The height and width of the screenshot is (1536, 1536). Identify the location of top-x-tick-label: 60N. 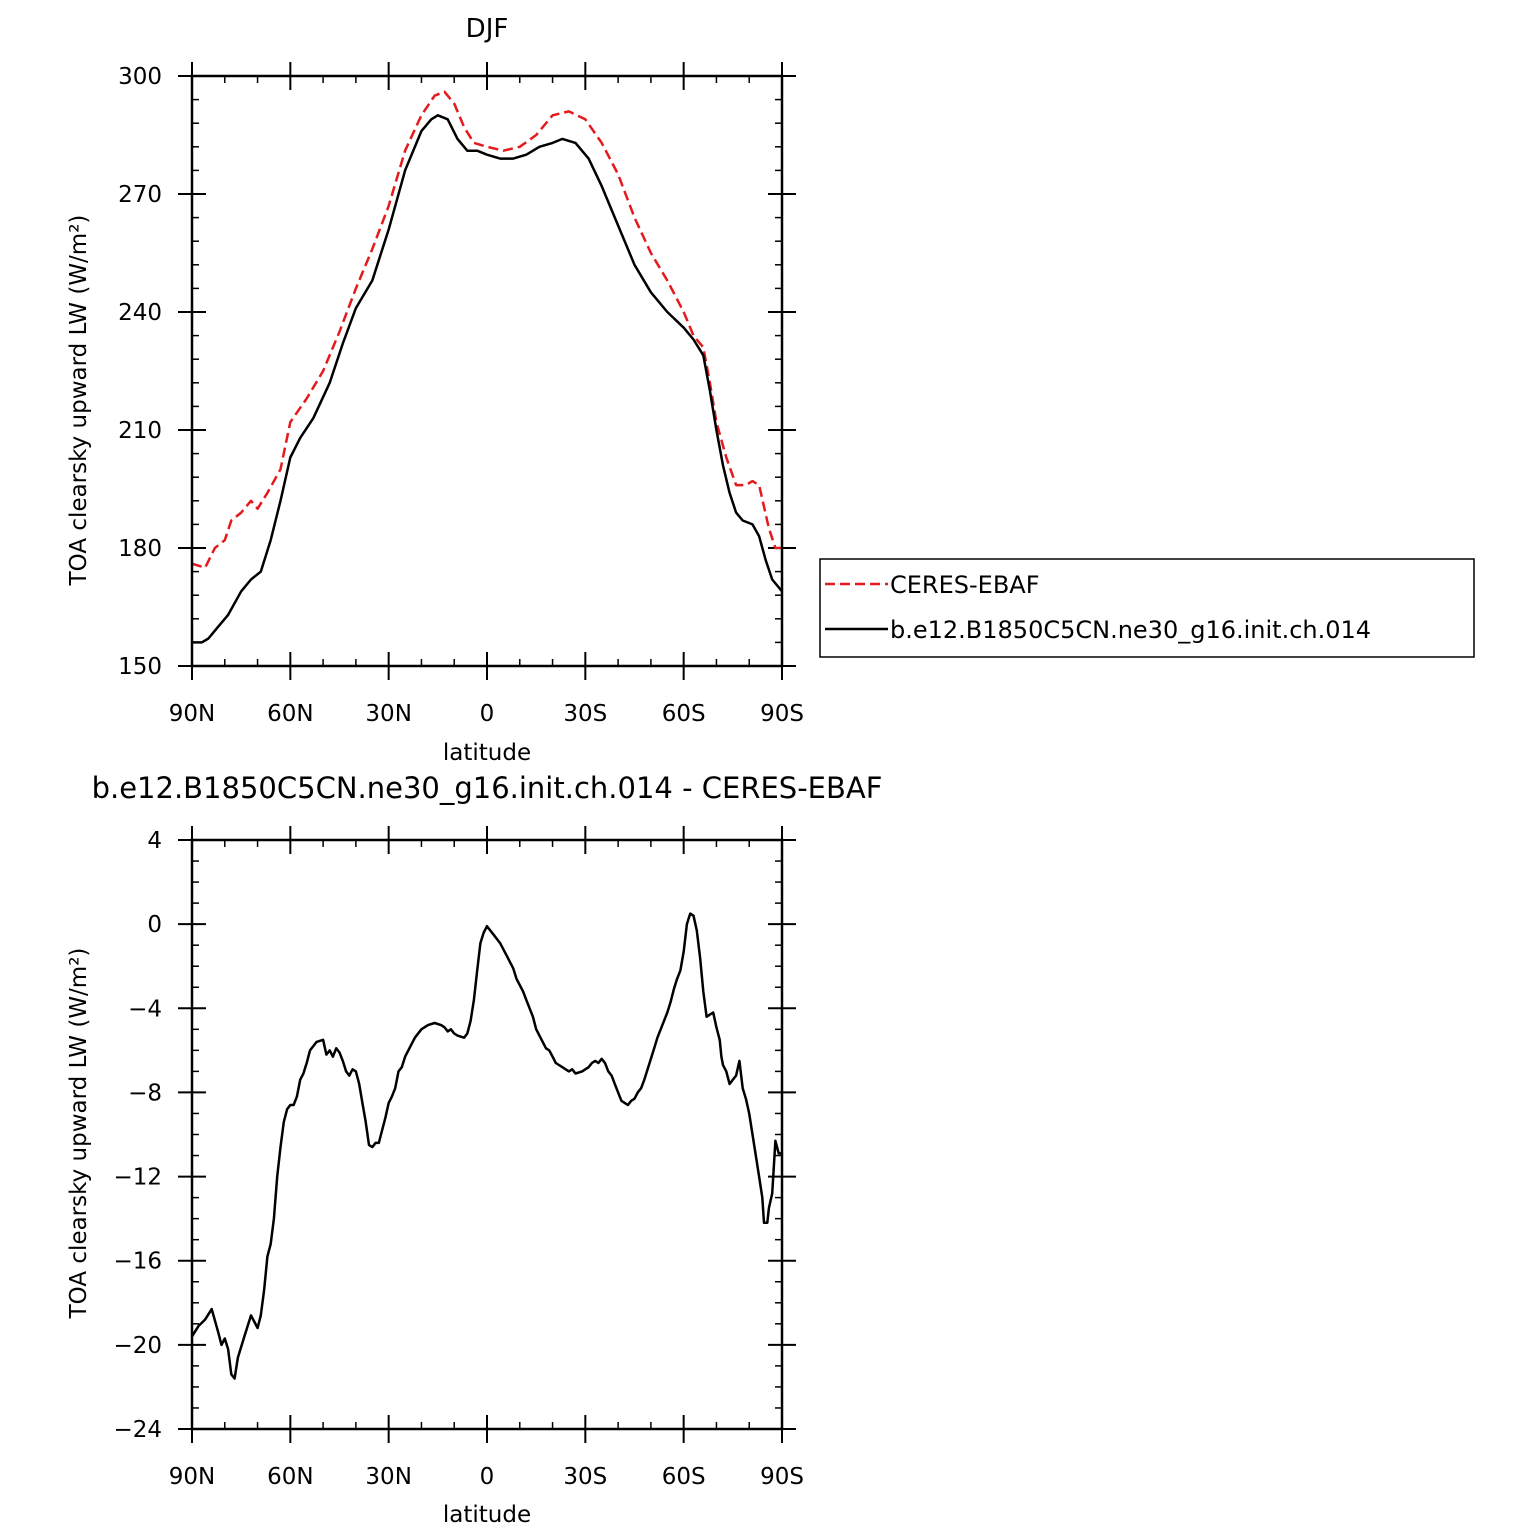
(290, 714).